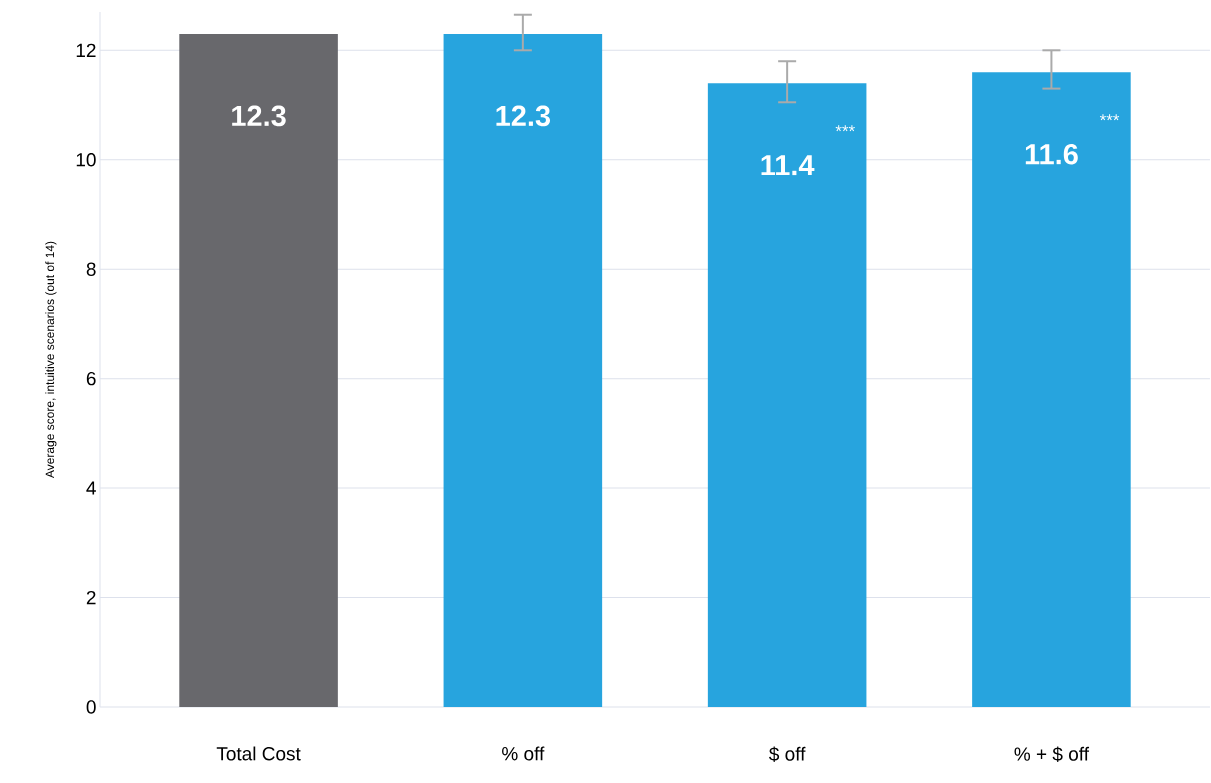  What do you see at coordinates (1051, 154) in the screenshot?
I see `data-label: 11.6` at bounding box center [1051, 154].